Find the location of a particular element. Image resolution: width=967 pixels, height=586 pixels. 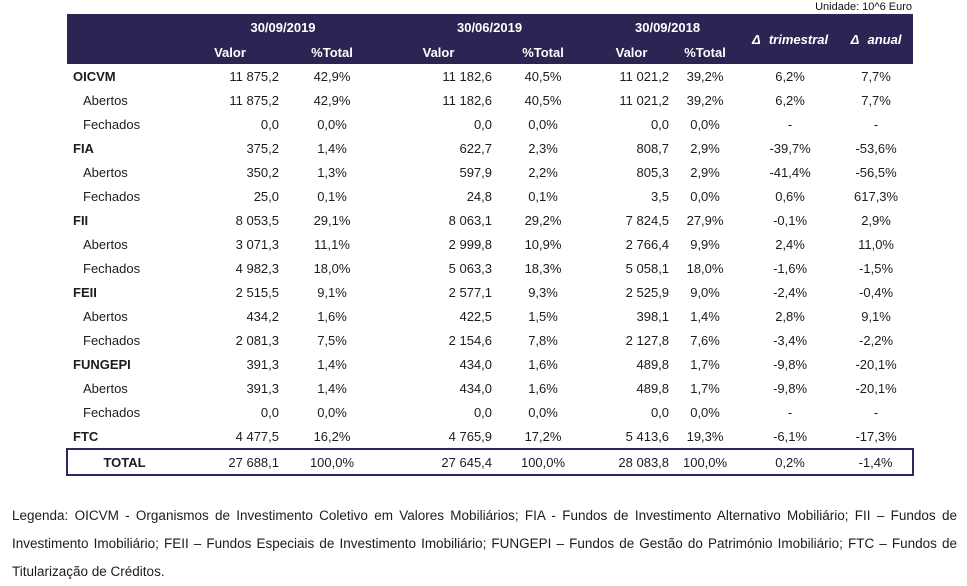

pct-cell: 100,0% is located at coordinates (705, 462).